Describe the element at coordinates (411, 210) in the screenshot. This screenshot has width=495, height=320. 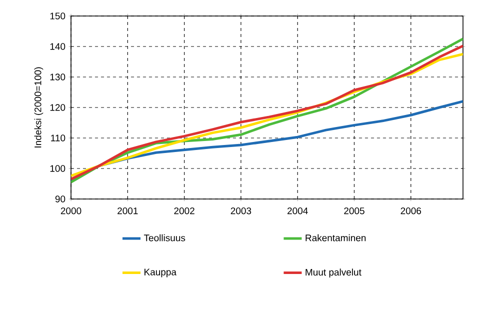
I see `x-tick-label: 2006` at that location.